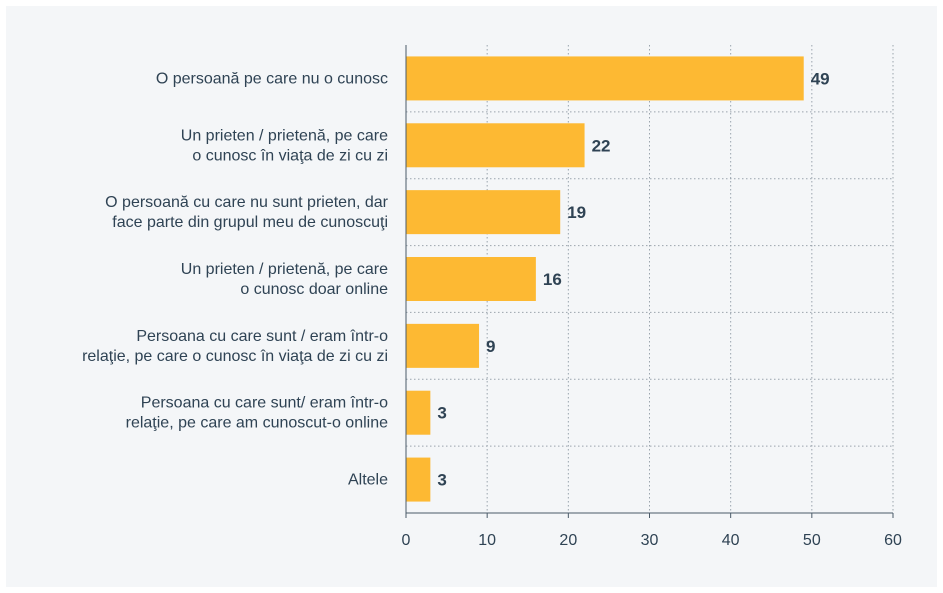 The image size is (943, 593). I want to click on category-label-line: O persoană pe care nu o cunosc, so click(272, 78).